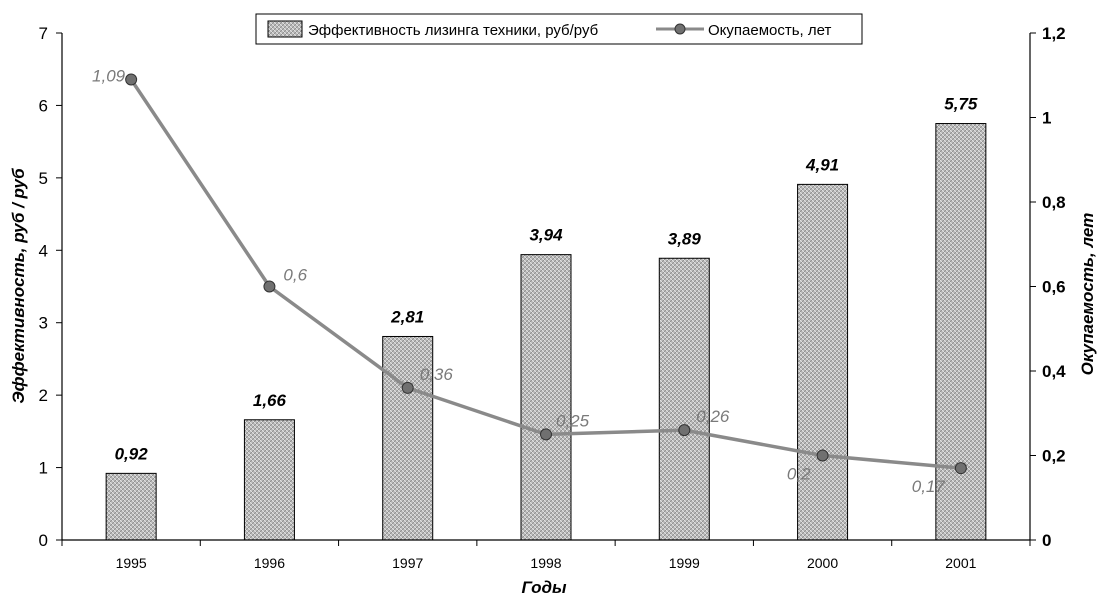  What do you see at coordinates (684, 399) in the screenshot?
I see `bar-1999` at bounding box center [684, 399].